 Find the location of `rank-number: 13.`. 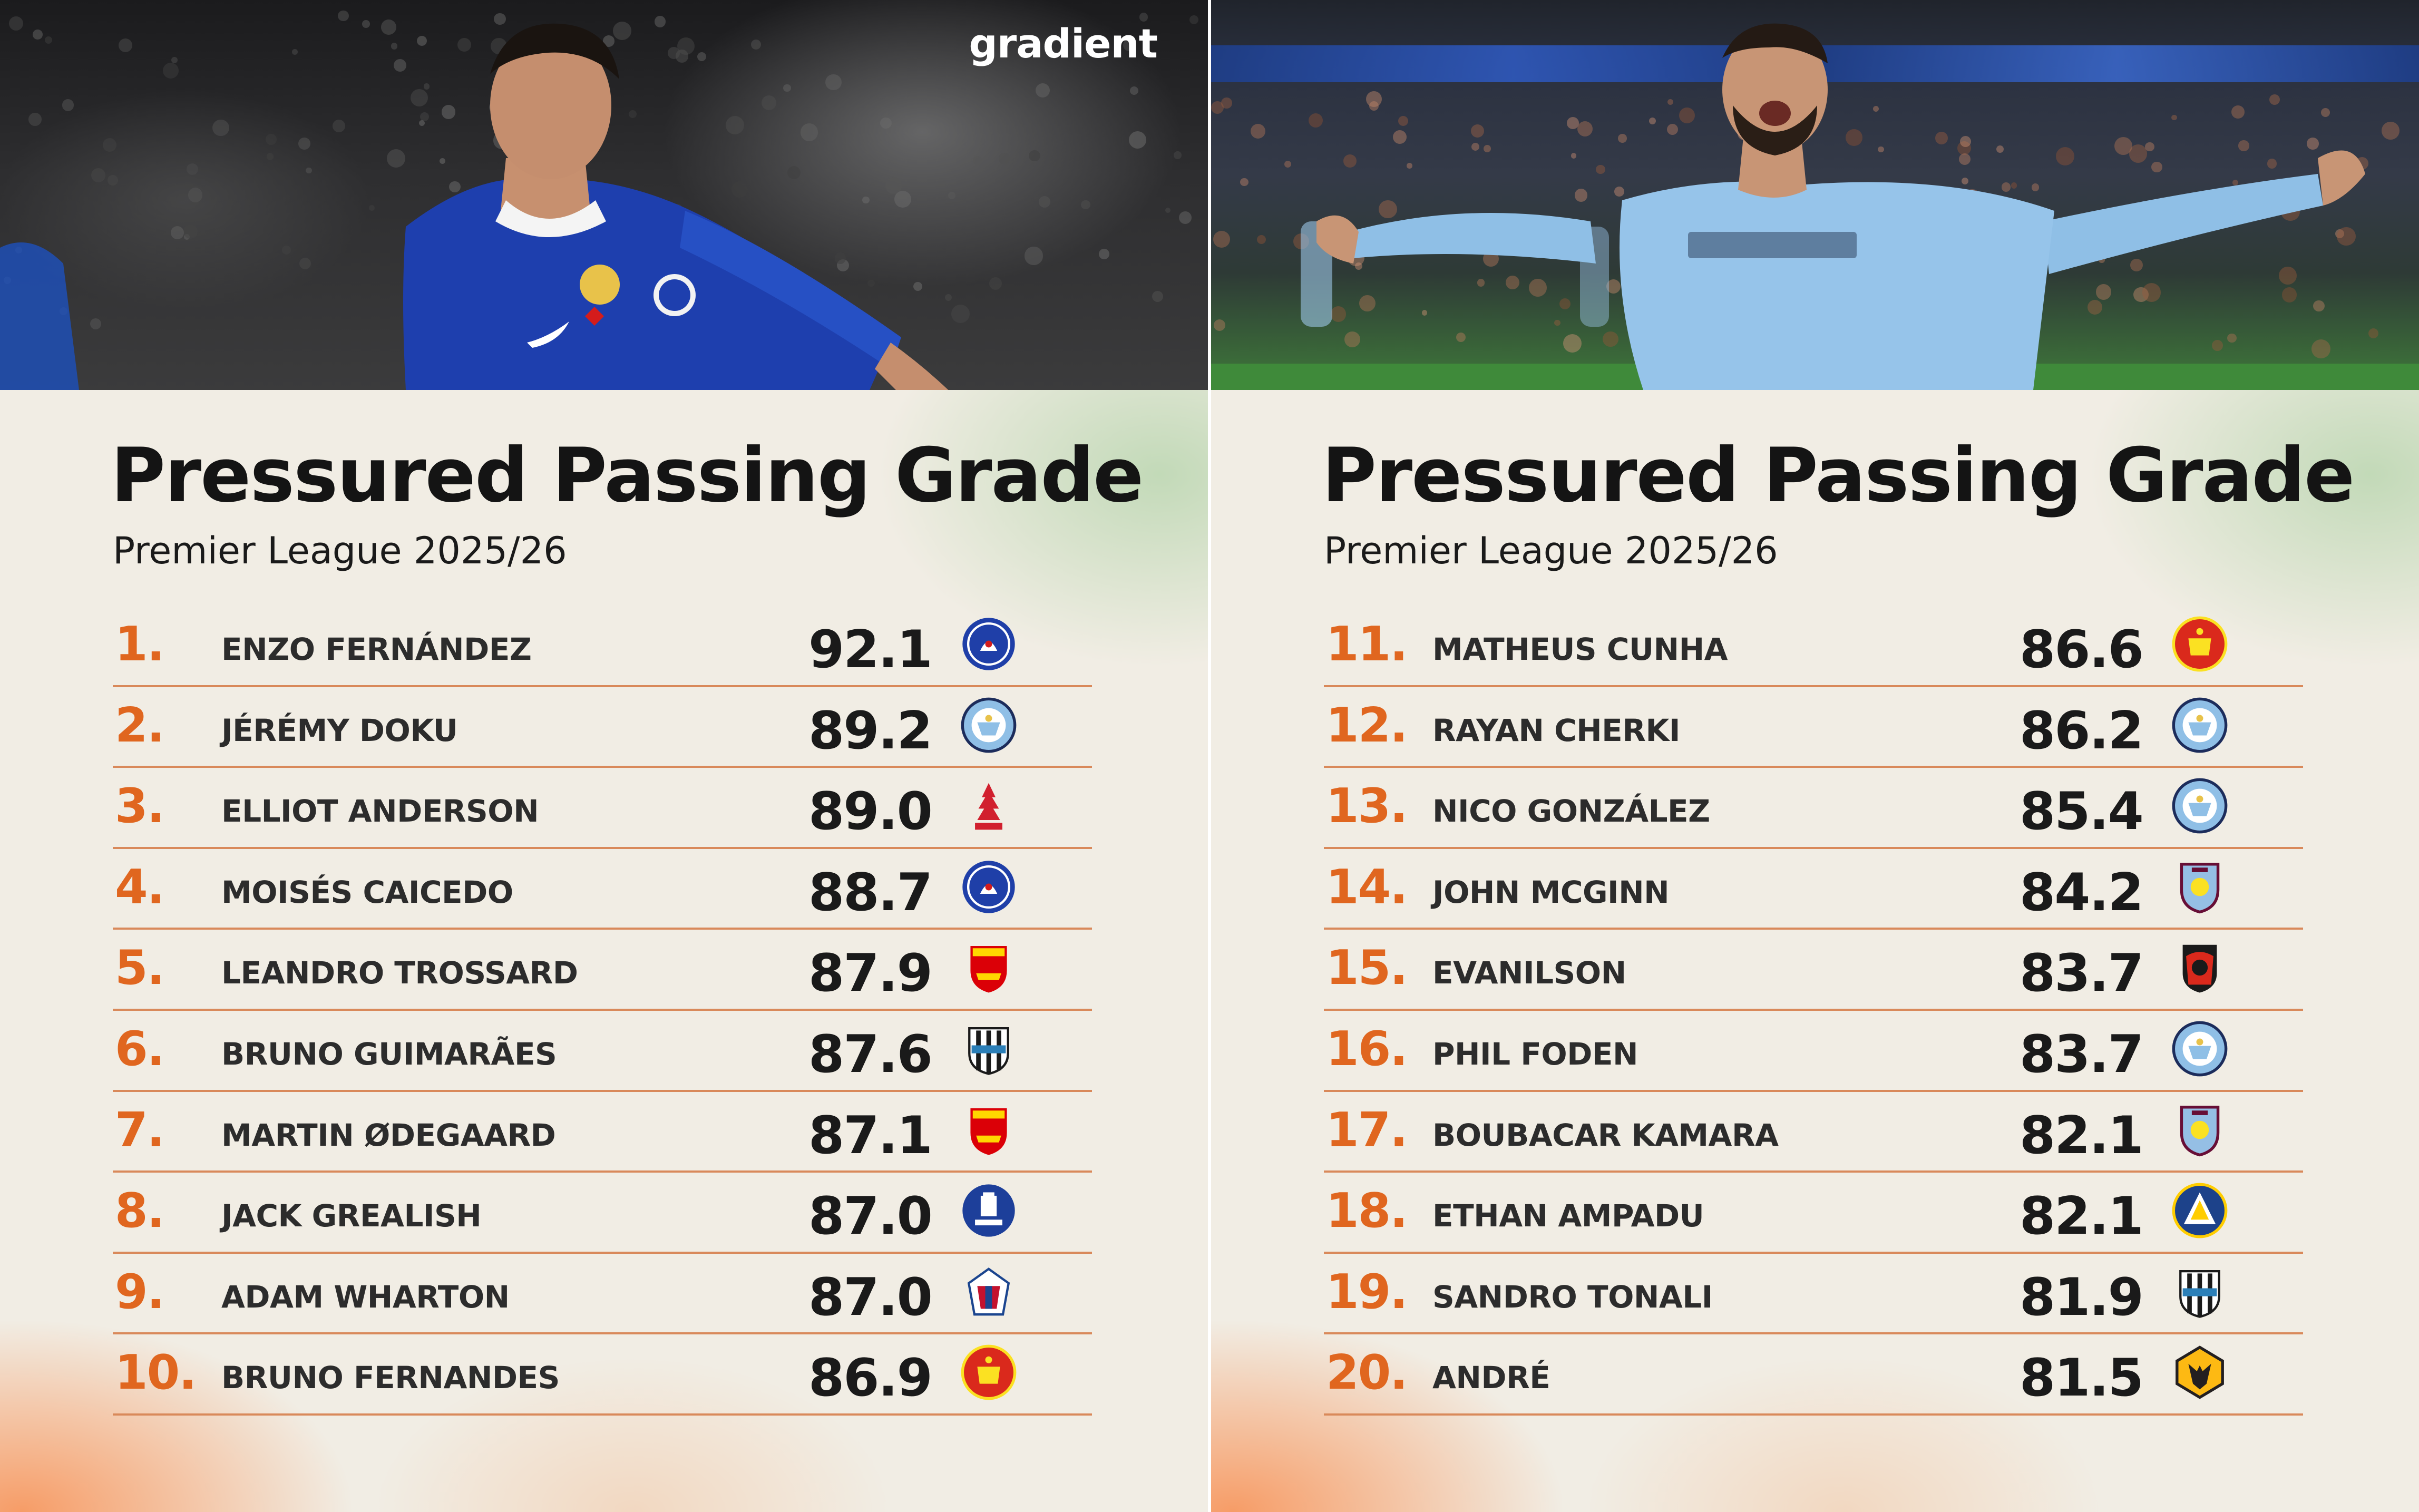

rank-number: 13. is located at coordinates (1367, 806).